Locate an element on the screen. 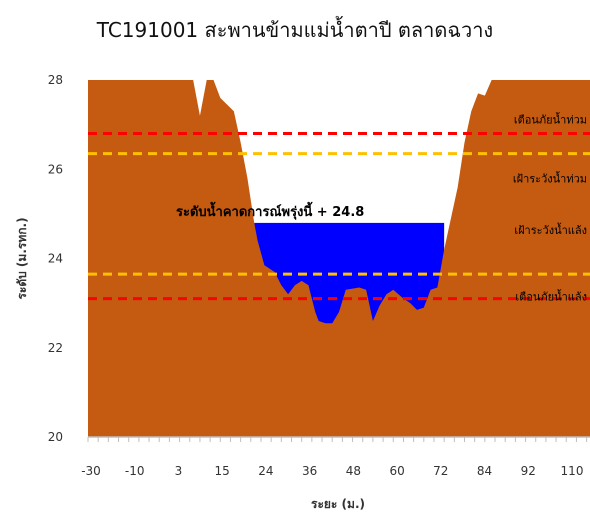 Image resolution: width=590 pixels, height=519 pixels. x-tick-label: 15 is located at coordinates (222, 471).